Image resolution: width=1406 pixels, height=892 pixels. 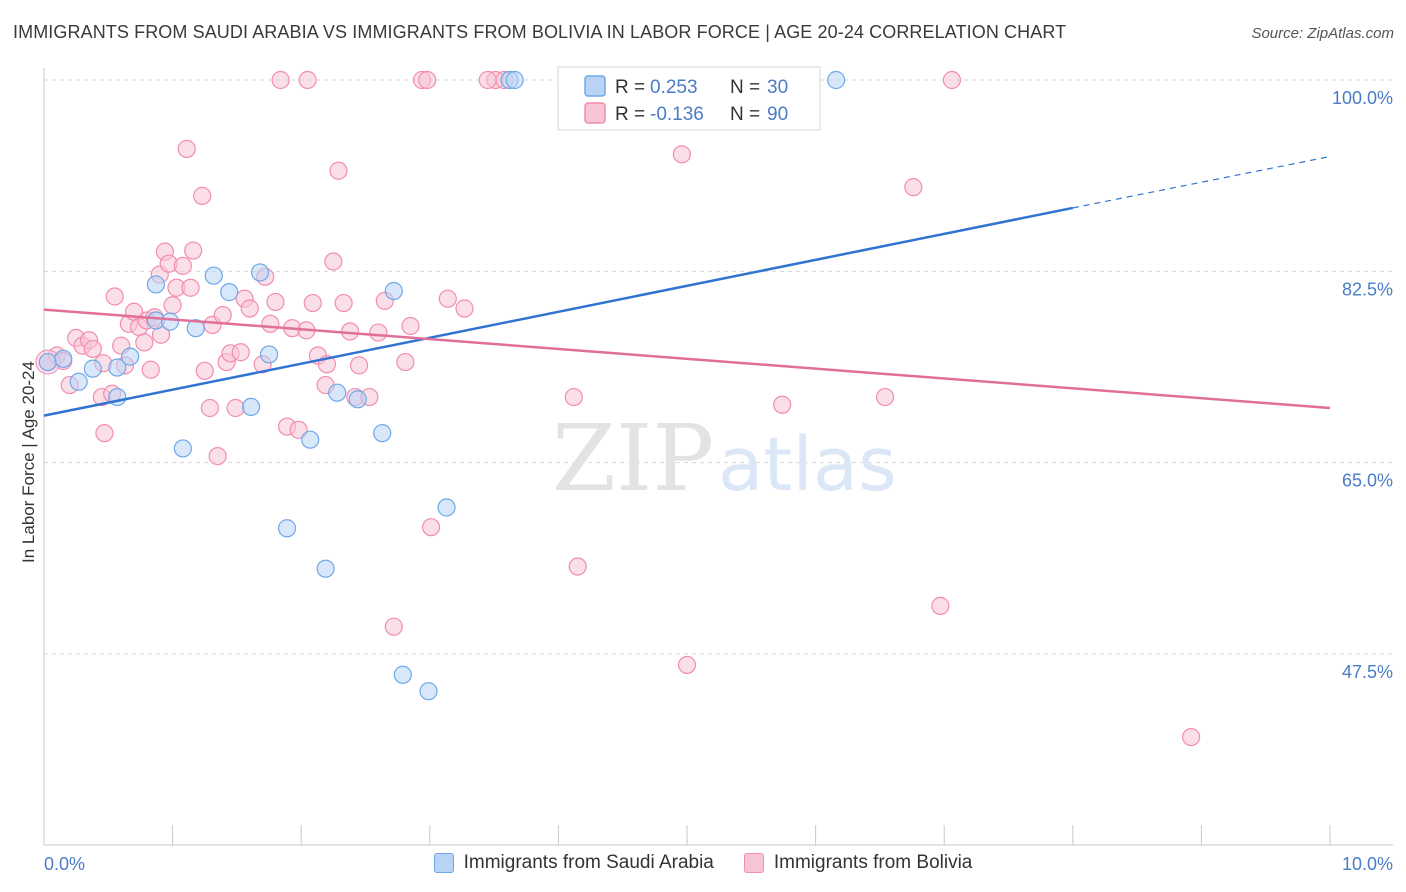 I want to click on legend-item-bolivia: Immigrants from Bolivia, so click(x=858, y=863).